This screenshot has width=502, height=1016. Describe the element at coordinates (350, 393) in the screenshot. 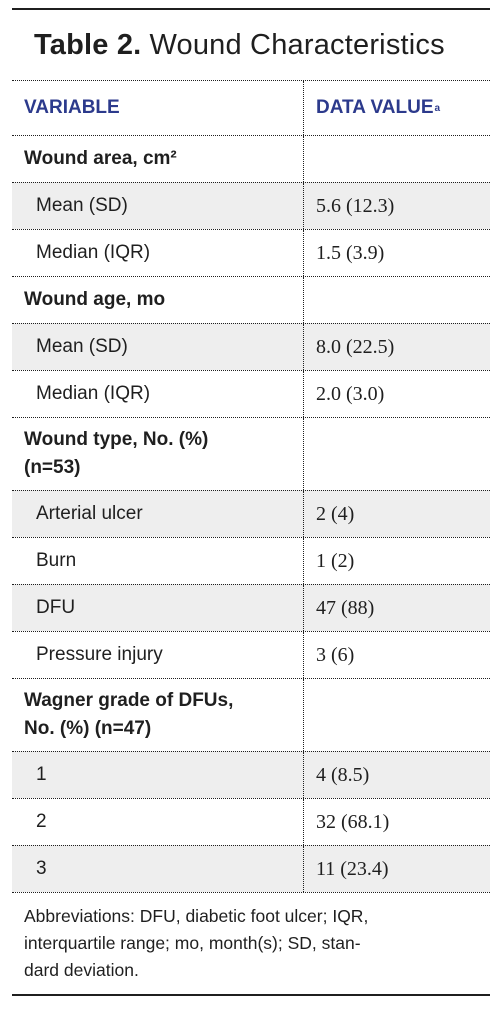

I see `row-value: 2.0 (3.0)` at that location.